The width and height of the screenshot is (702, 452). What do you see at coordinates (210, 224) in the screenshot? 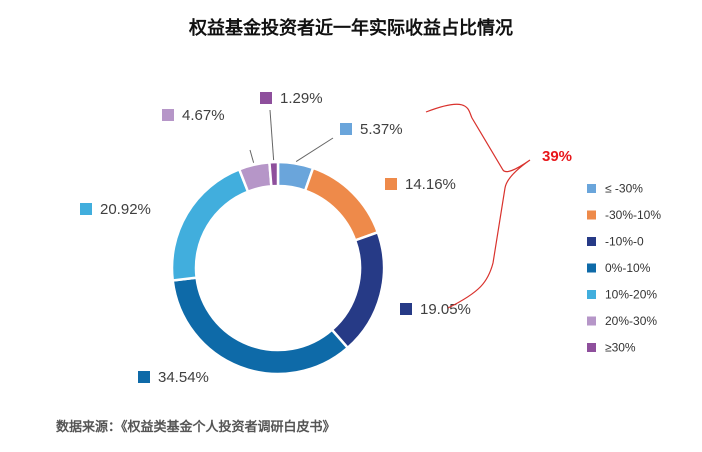
I see `slice-10pct-20pct` at bounding box center [210, 224].